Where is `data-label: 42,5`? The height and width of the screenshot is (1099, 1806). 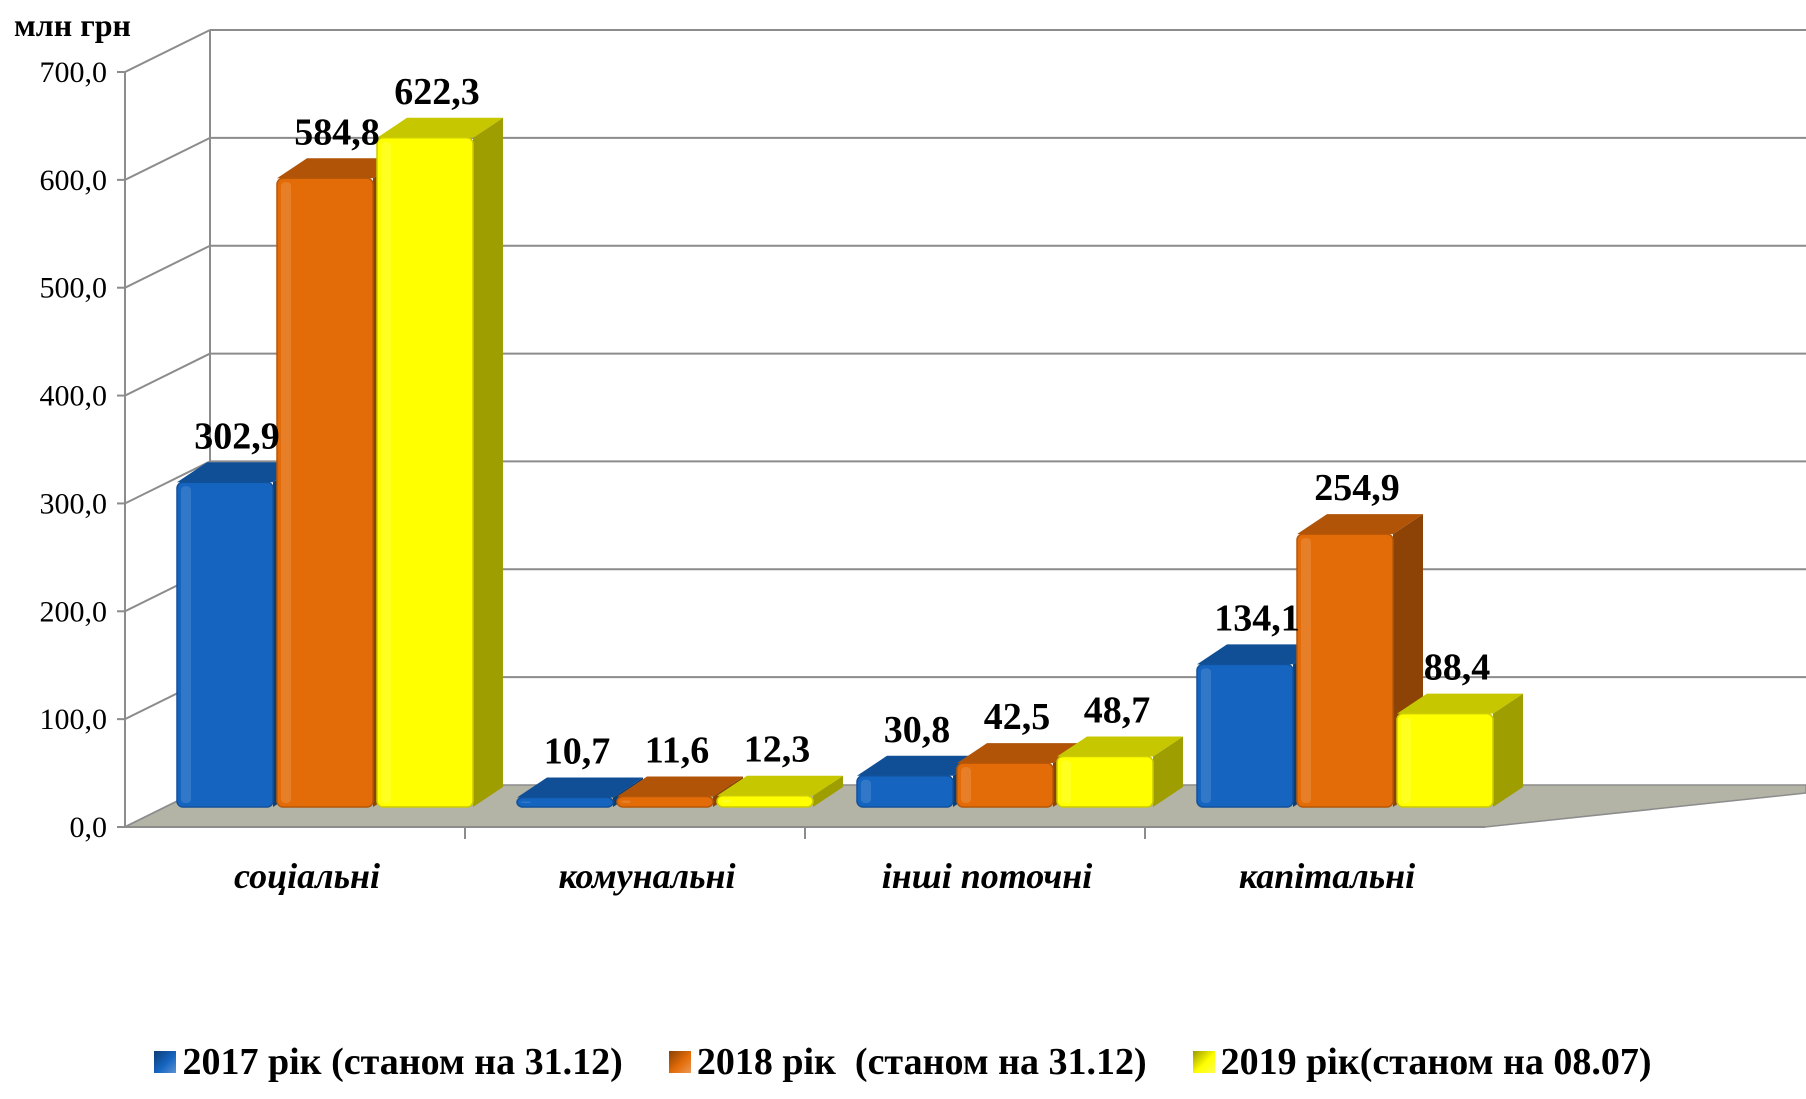
data-label: 42,5 is located at coordinates (1017, 717).